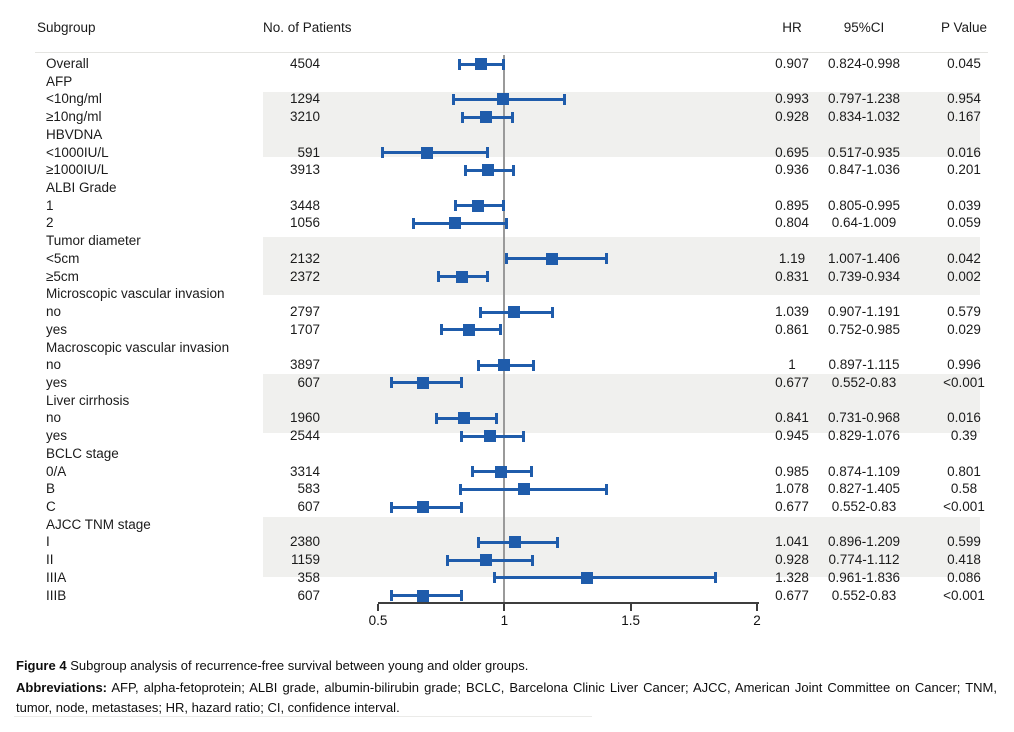  Describe the element at coordinates (864, 577) in the screenshot. I see `row-ci-value: 0.961-1.836` at that location.